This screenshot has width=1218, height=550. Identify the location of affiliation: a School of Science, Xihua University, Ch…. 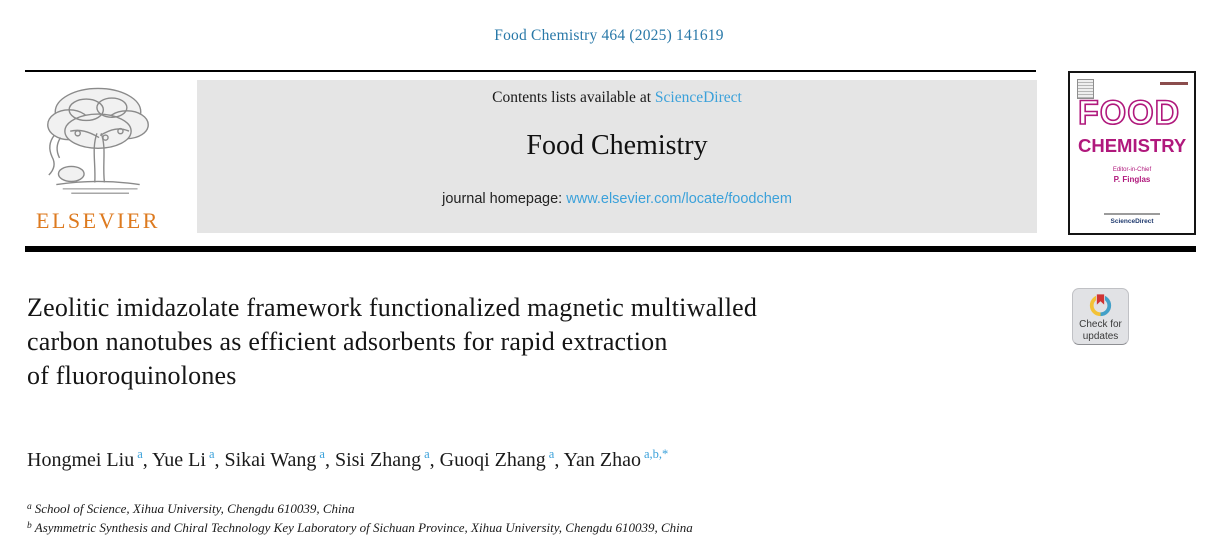
(191, 508).